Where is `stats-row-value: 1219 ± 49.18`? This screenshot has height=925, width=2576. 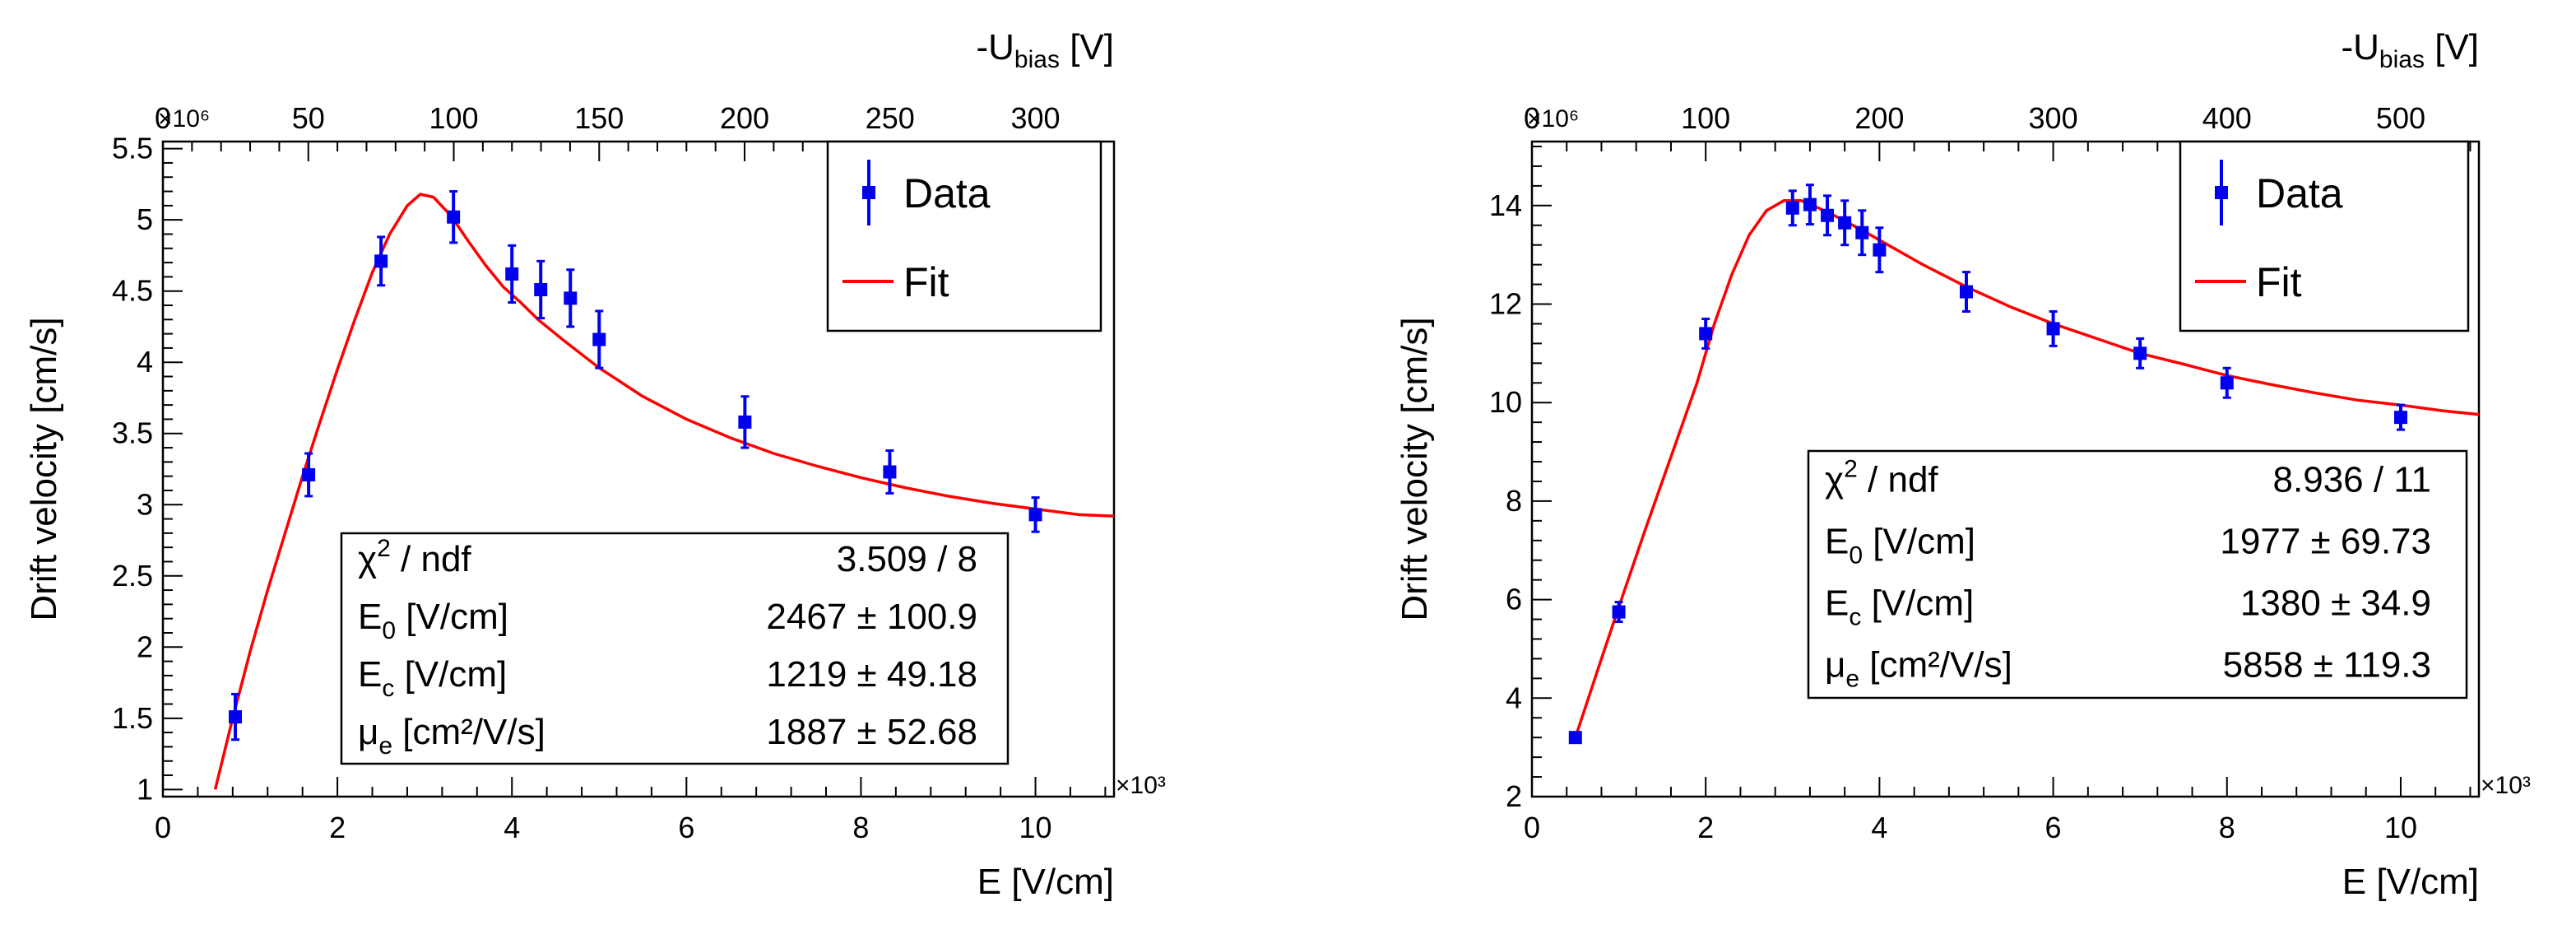 stats-row-value: 1219 ± 49.18 is located at coordinates (872, 675).